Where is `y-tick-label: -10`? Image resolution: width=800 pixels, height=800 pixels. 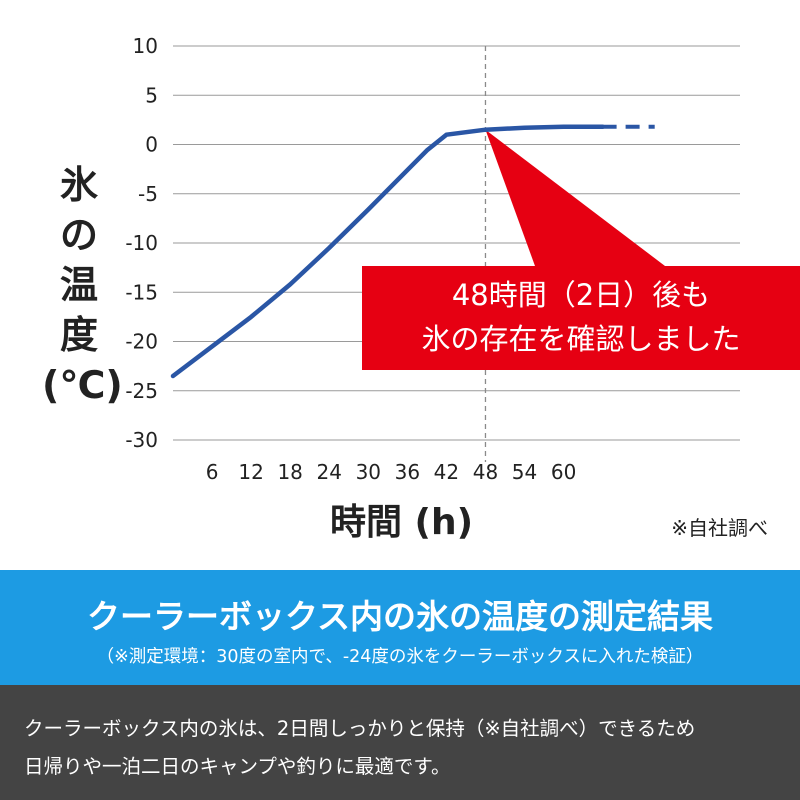
y-tick-label: -10 is located at coordinates (141, 243).